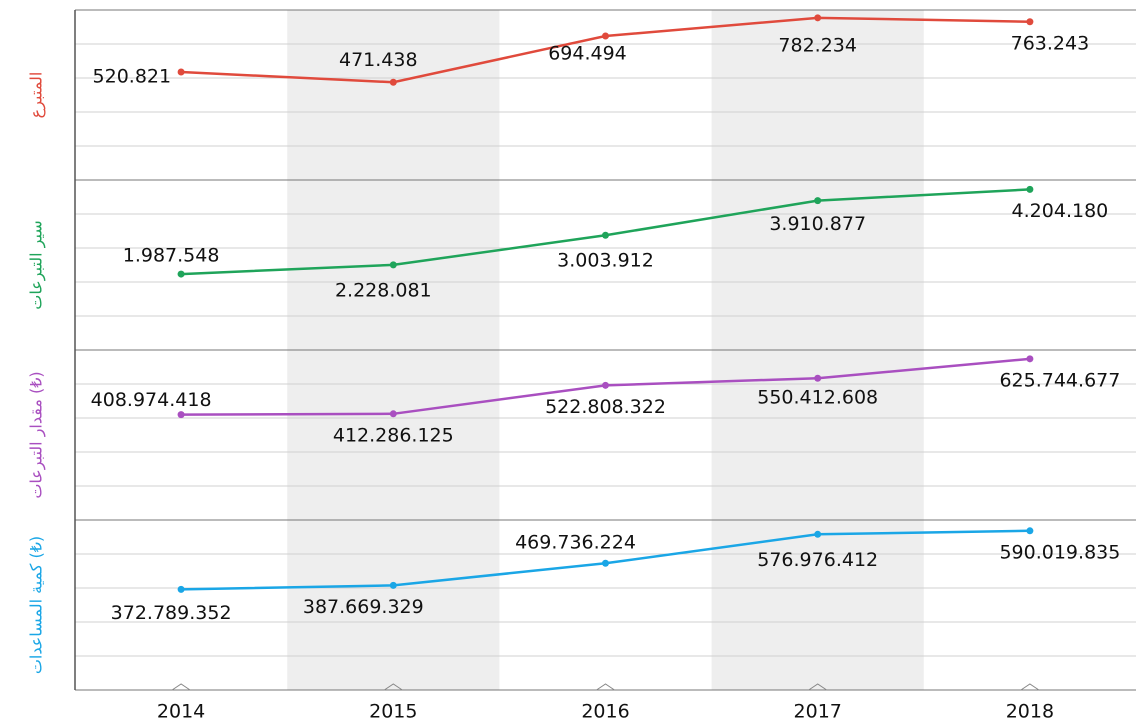  Describe the element at coordinates (151, 400) in the screenshot. I see `data-label: 408.974.418` at that location.